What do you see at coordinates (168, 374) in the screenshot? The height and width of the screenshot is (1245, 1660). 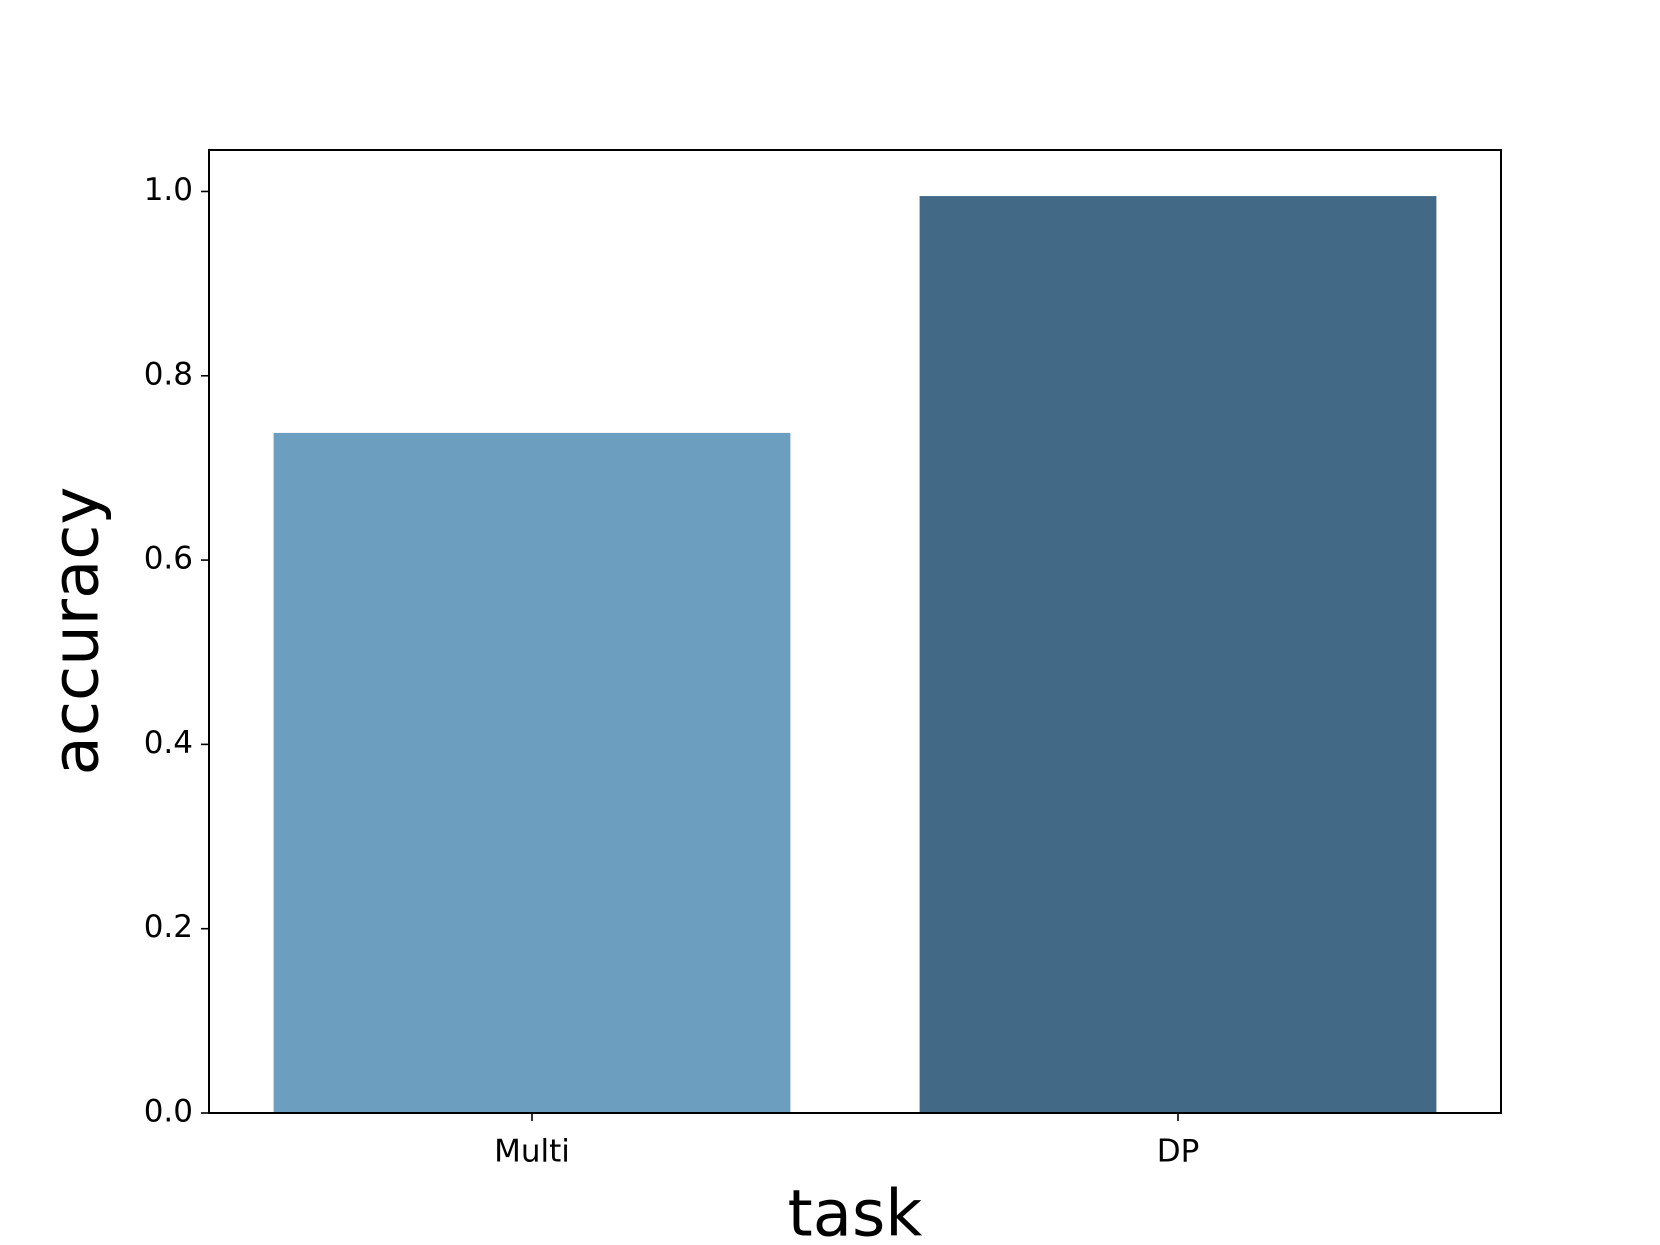 I see `y-tick-label: 0.8` at bounding box center [168, 374].